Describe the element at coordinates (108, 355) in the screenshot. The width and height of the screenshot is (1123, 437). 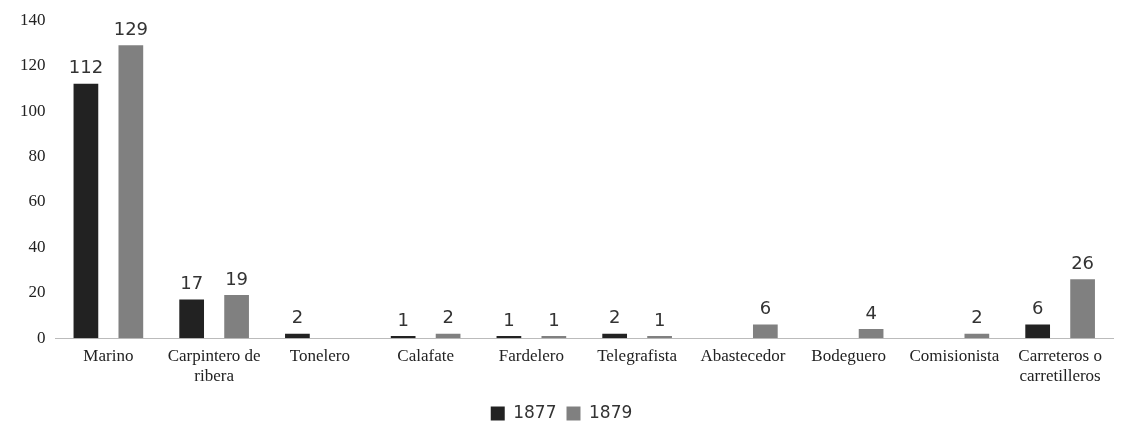
I see `x-tick-label: Marino` at that location.